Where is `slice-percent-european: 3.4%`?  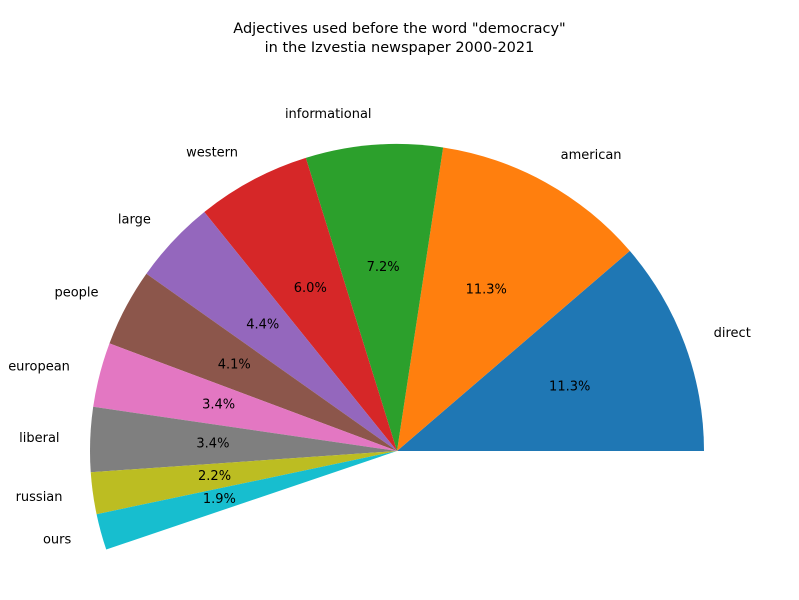
slice-percent-european: 3.4% is located at coordinates (218, 405).